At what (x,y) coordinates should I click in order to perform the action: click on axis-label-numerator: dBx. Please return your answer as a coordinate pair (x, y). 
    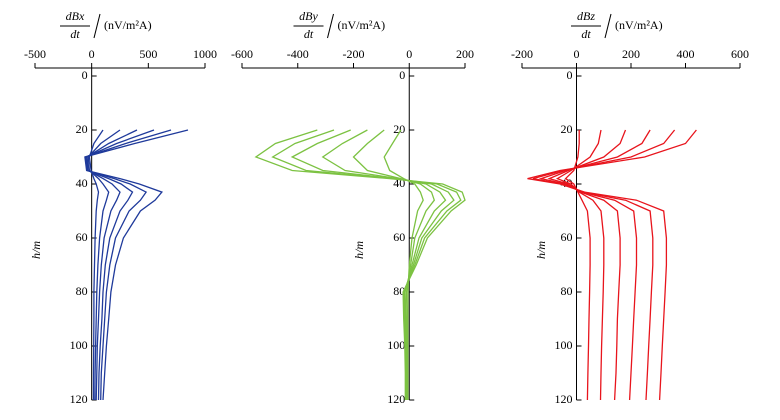
    Looking at the image, I should click on (75, 16).